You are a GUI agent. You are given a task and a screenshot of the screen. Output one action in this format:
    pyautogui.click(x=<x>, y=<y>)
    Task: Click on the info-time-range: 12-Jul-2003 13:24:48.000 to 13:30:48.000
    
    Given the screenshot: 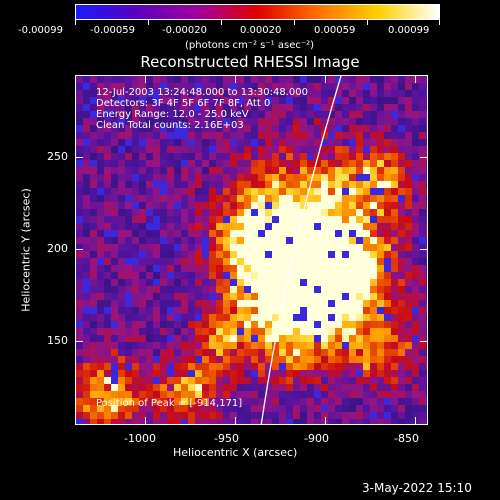 What is the action you would take?
    pyautogui.click(x=202, y=92)
    